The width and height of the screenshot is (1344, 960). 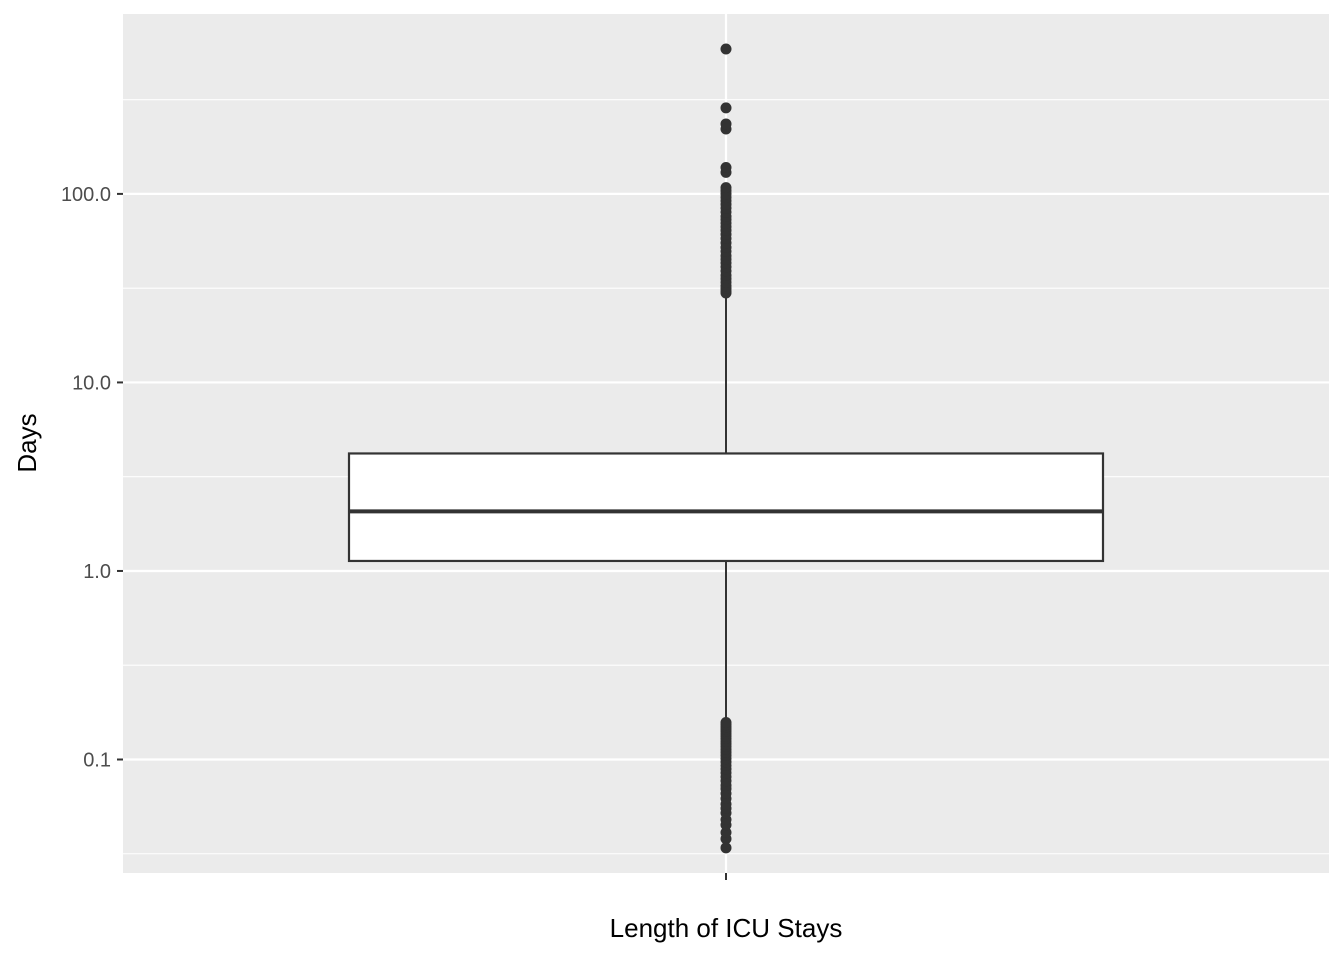 What do you see at coordinates (726, 928) in the screenshot?
I see `x-axis-title: Length of ICU Stays` at bounding box center [726, 928].